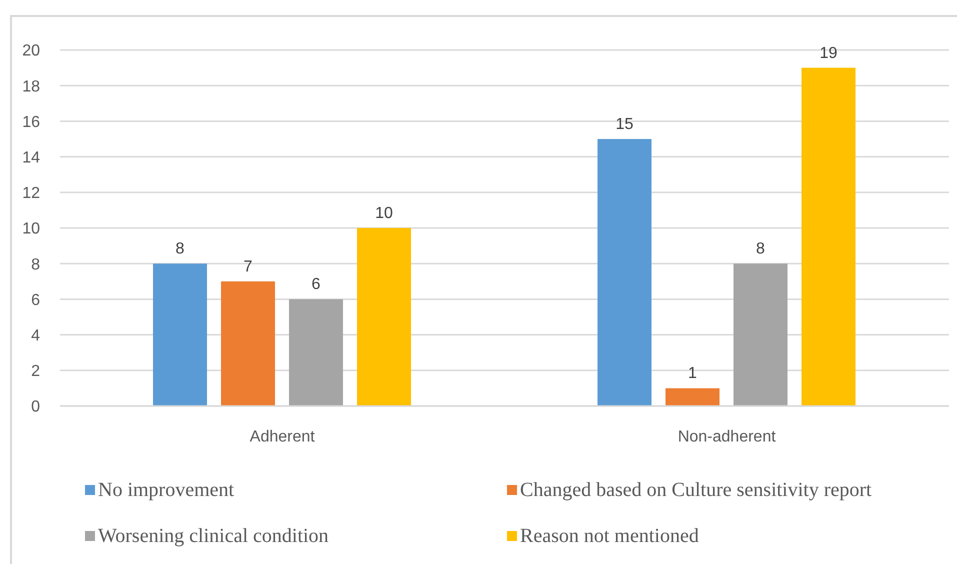 Image resolution: width=957 pixels, height=564 pixels. What do you see at coordinates (31, 157) in the screenshot?
I see `y-tick-label: 14` at bounding box center [31, 157].